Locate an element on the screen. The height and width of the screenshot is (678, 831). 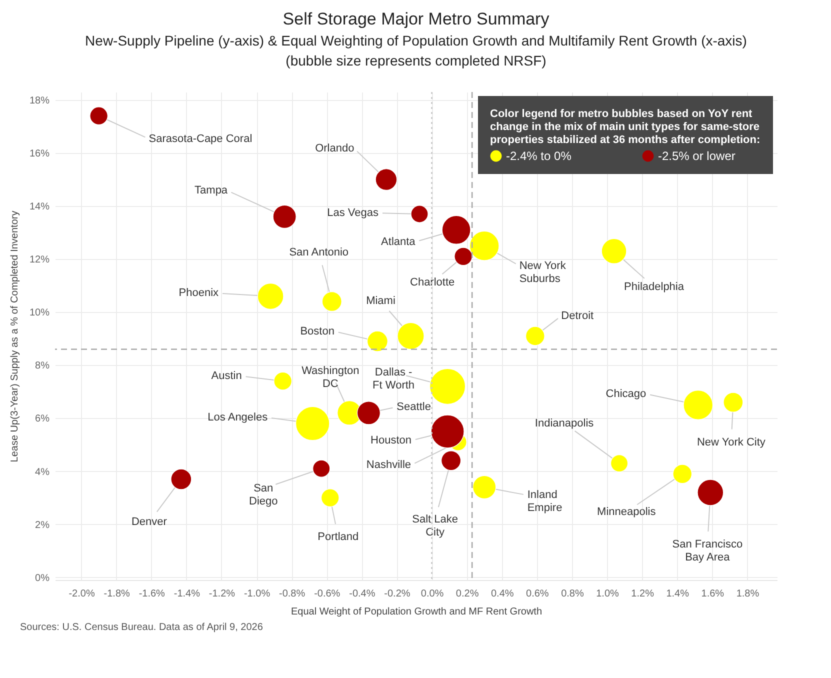
y-tick-label: 6% is located at coordinates (42, 419).